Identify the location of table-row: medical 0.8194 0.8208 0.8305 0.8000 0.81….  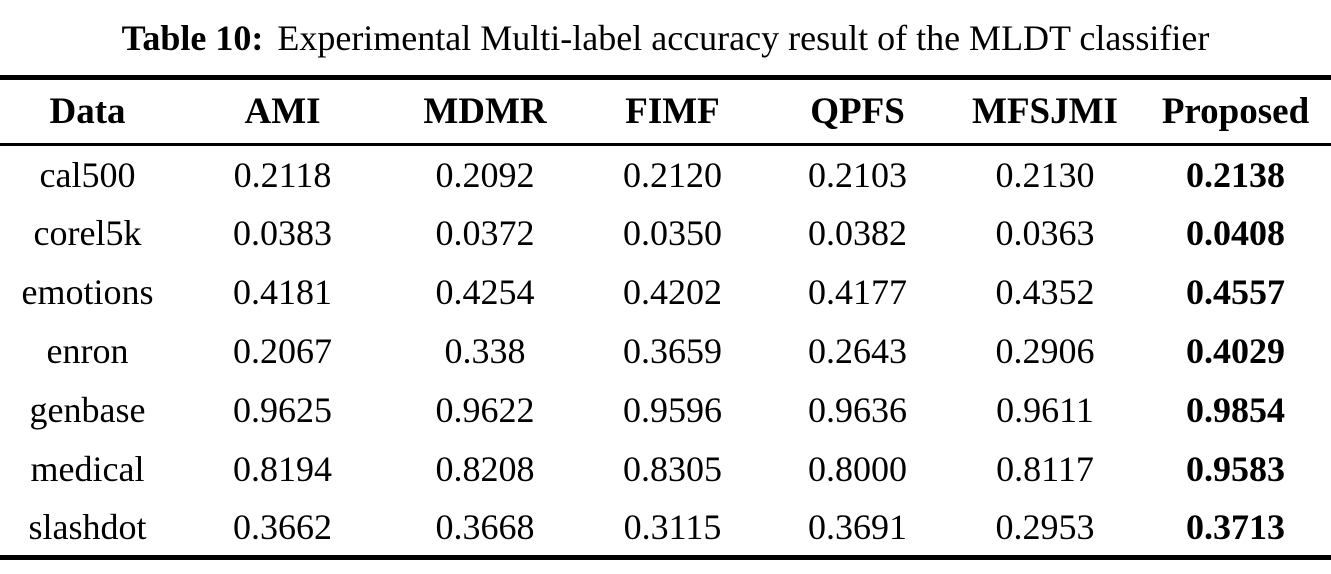
(665, 469).